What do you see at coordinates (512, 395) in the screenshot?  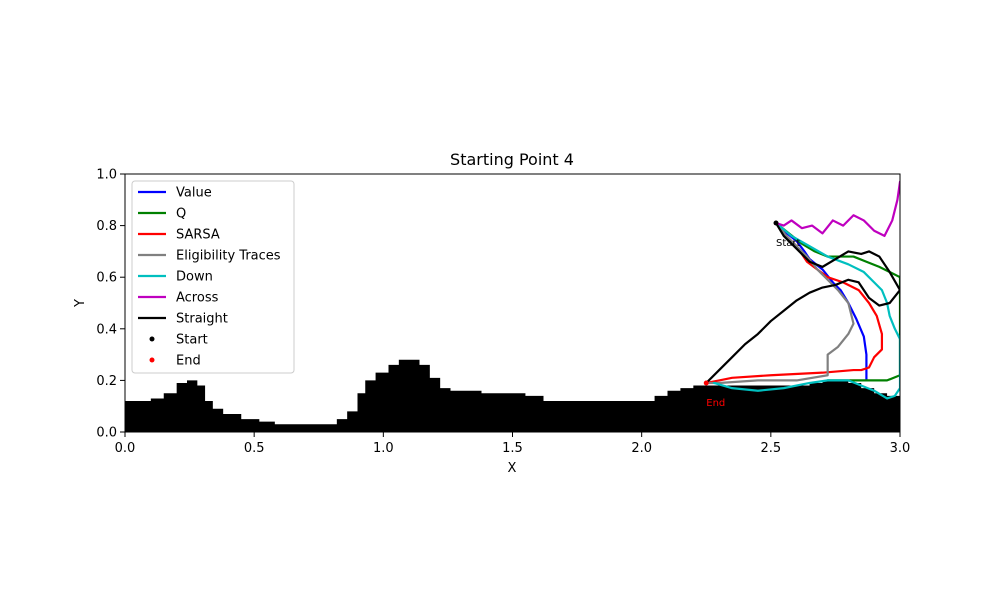 I see `terrain-area` at bounding box center [512, 395].